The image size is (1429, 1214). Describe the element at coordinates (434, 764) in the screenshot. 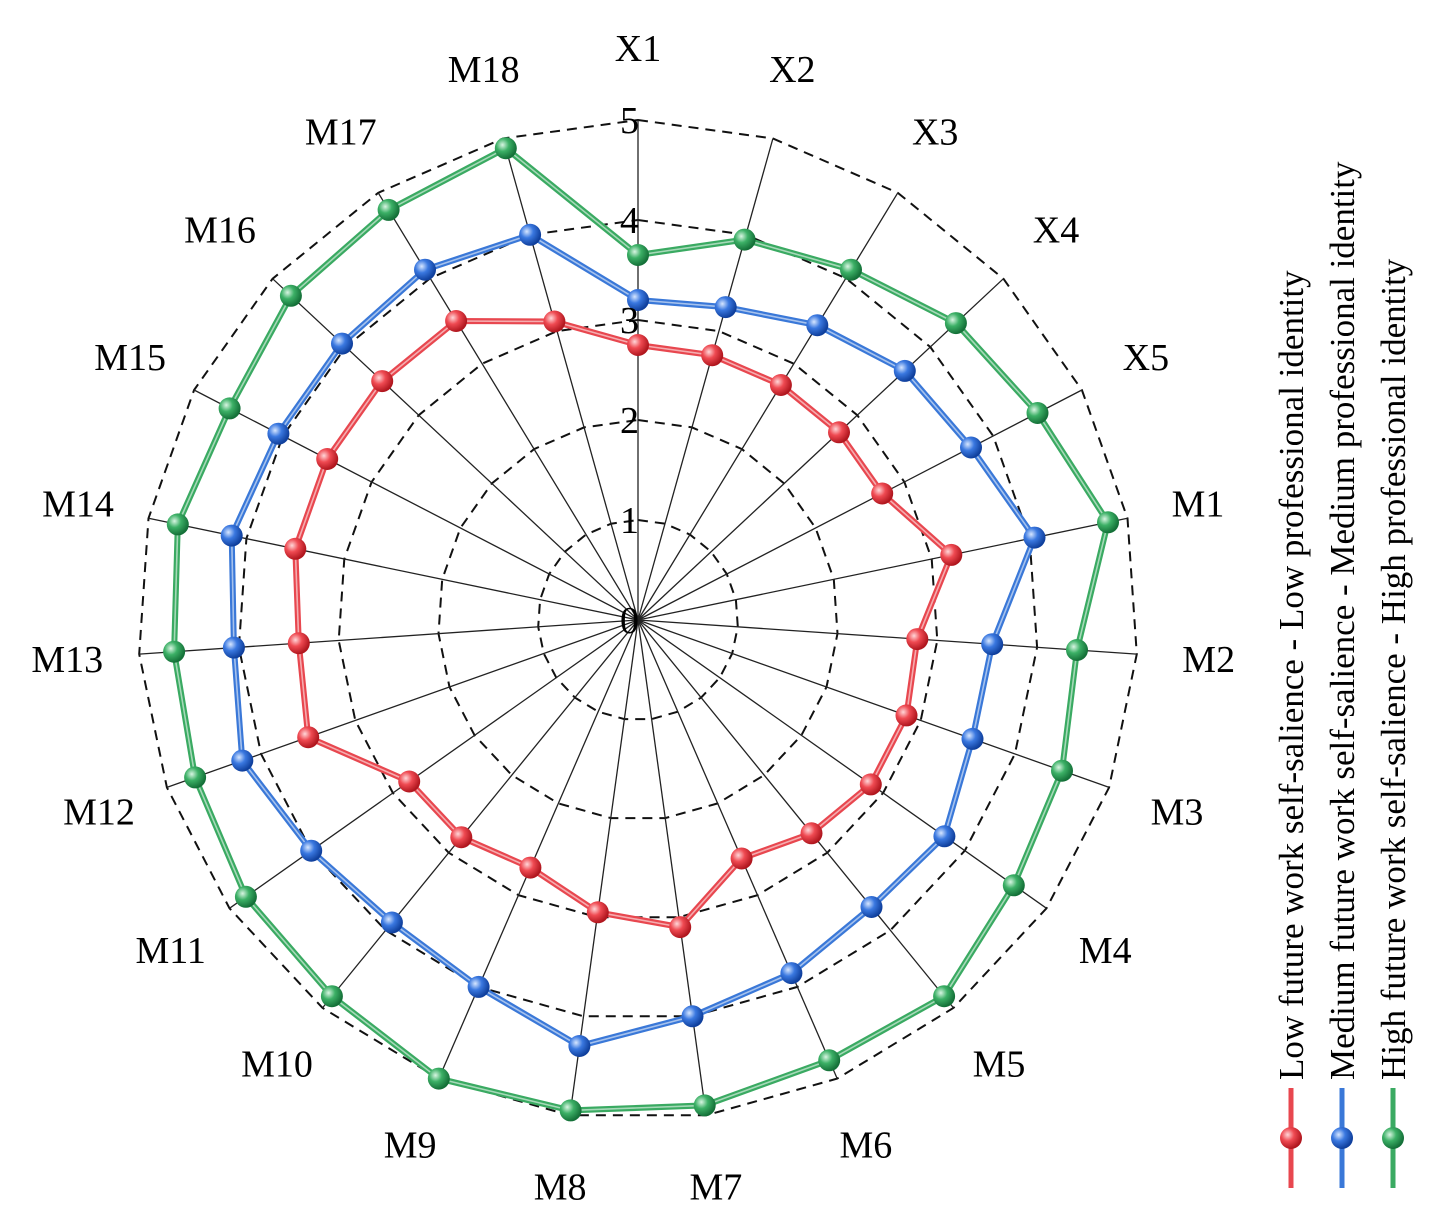

I see `spoke-M11` at that location.